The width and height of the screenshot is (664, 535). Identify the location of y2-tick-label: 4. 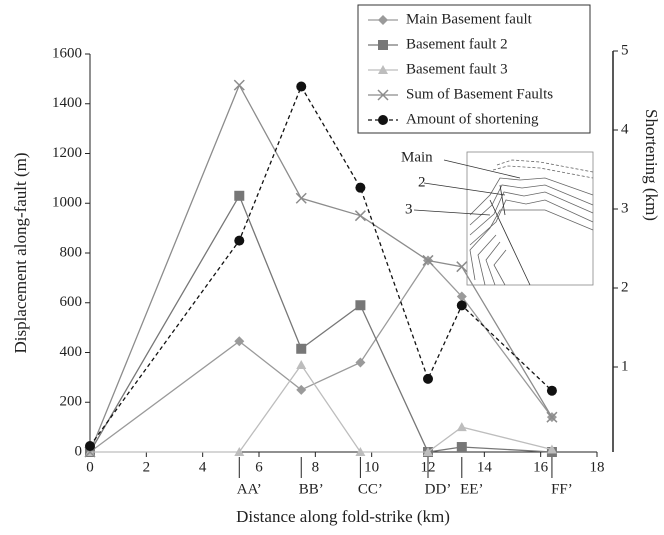
(625, 129).